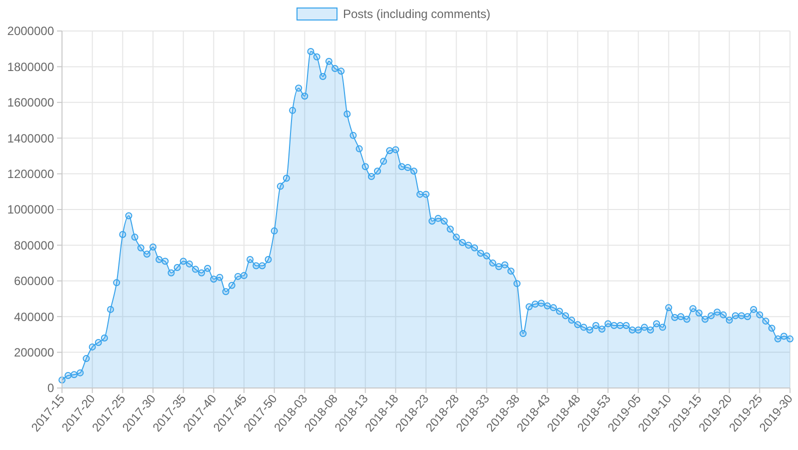  Describe the element at coordinates (30, 138) in the screenshot. I see `y-tick-label: 1400000` at that location.